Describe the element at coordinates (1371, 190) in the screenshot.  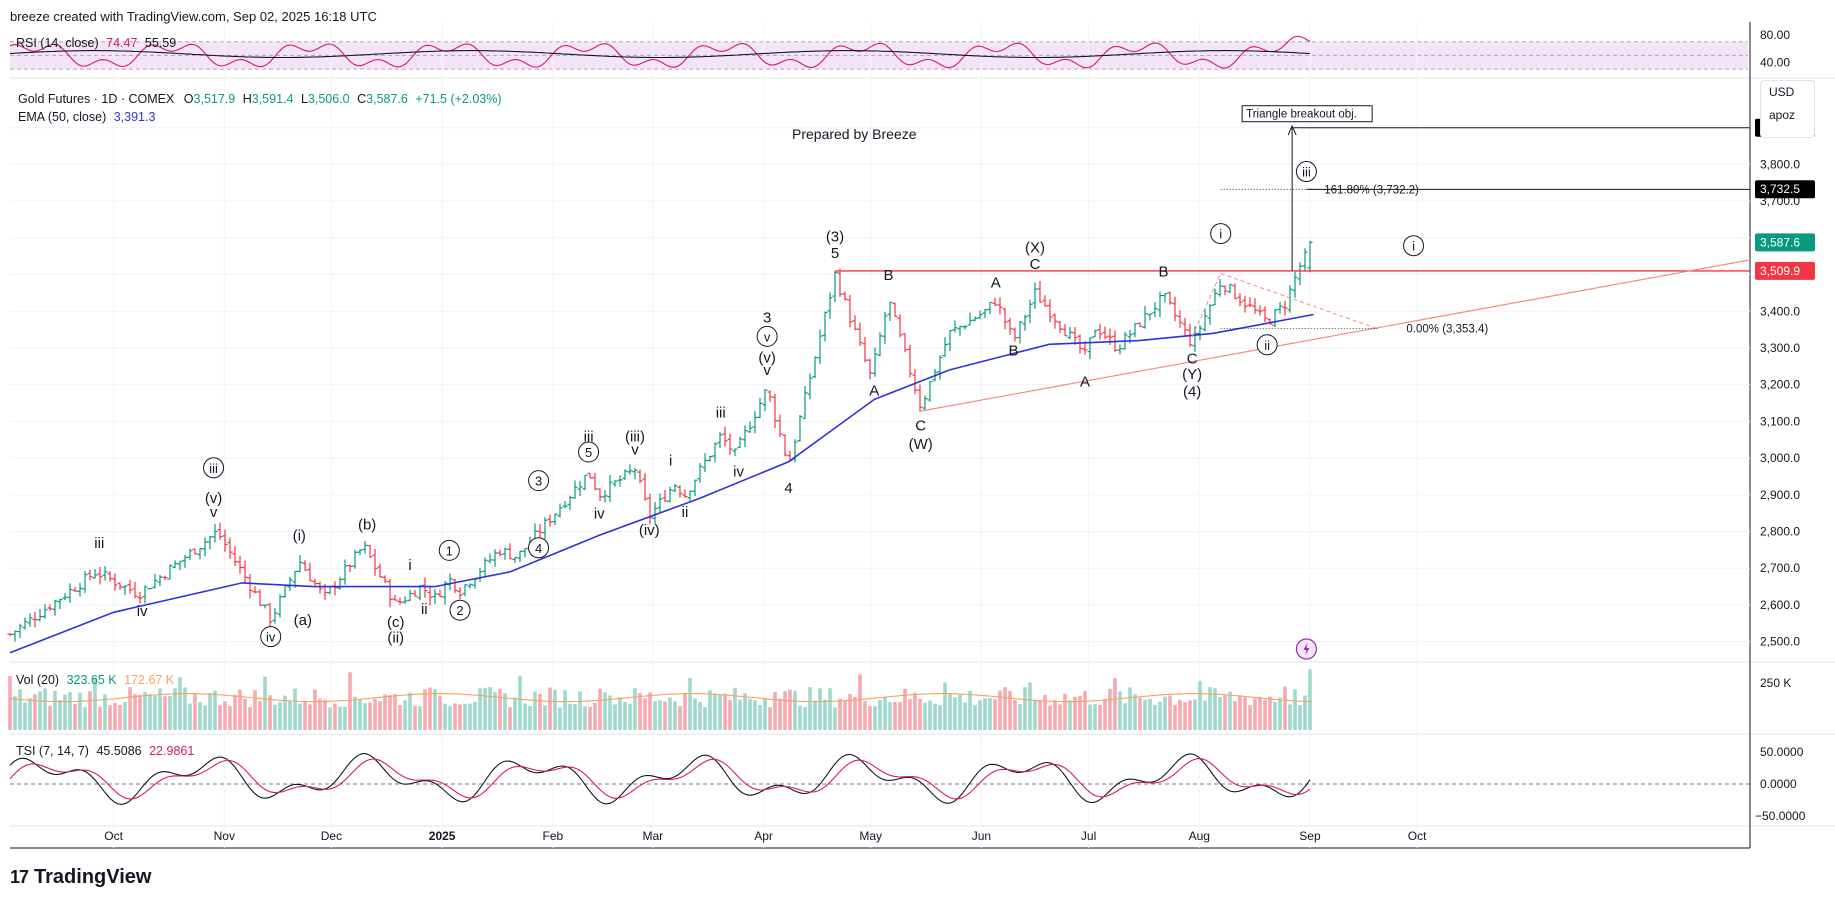
I see `fib-1618-label: 161.80% (3,732.2)` at that location.